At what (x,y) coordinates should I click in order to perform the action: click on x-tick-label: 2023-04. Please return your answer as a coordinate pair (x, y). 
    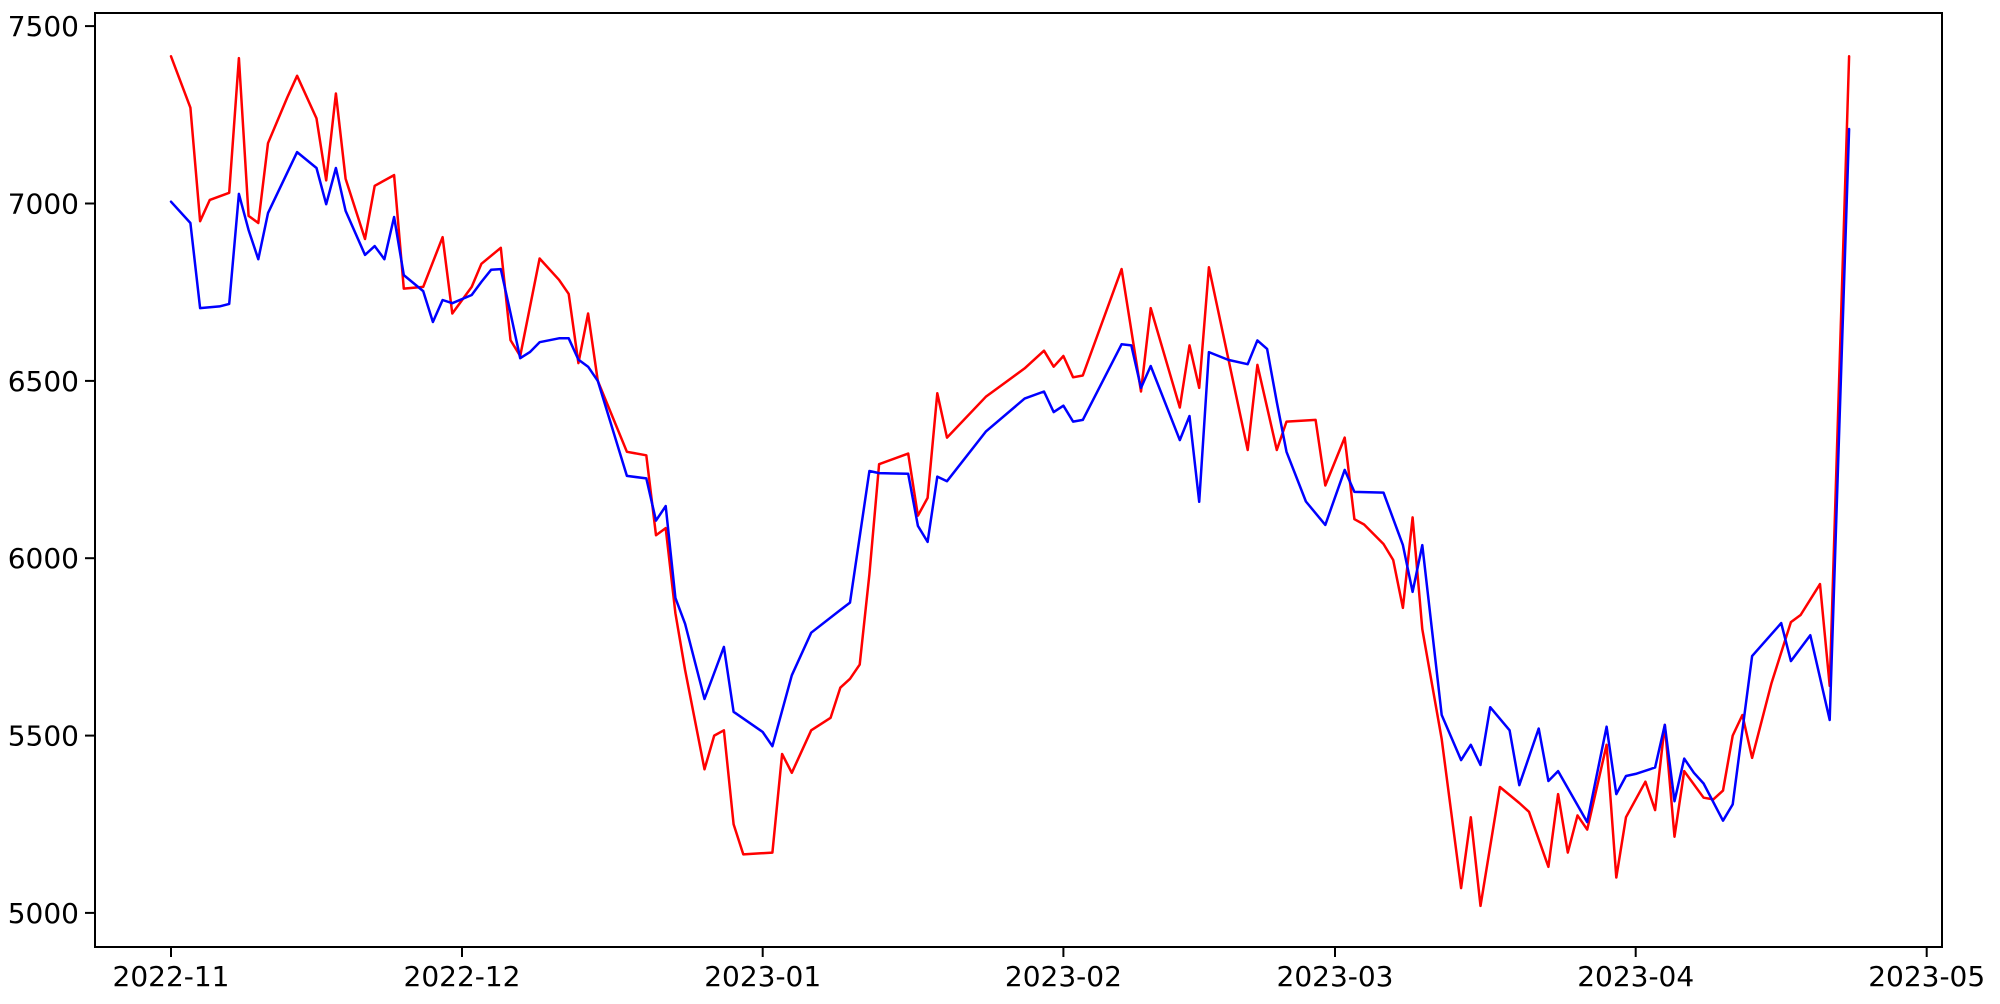
    Looking at the image, I should click on (1635, 976).